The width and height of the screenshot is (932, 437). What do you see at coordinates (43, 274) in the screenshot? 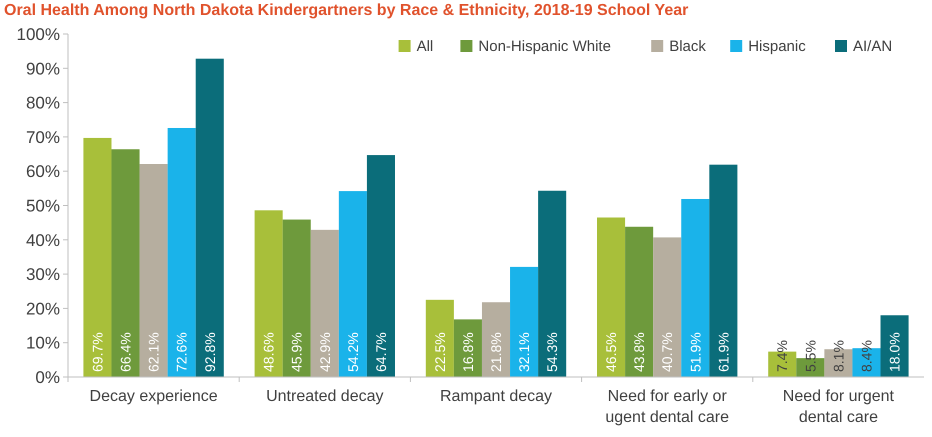
I see `y-tick-label: 30%` at bounding box center [43, 274].